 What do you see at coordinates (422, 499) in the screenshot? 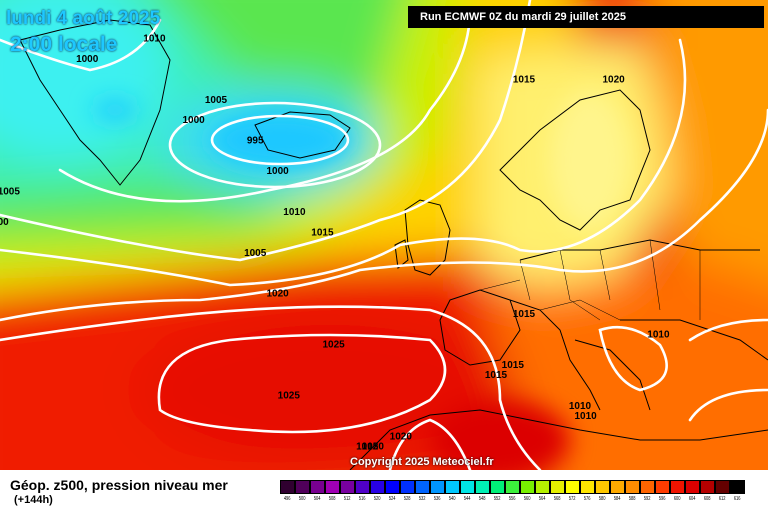
I see `scale-tick-label: 532` at bounding box center [422, 499].